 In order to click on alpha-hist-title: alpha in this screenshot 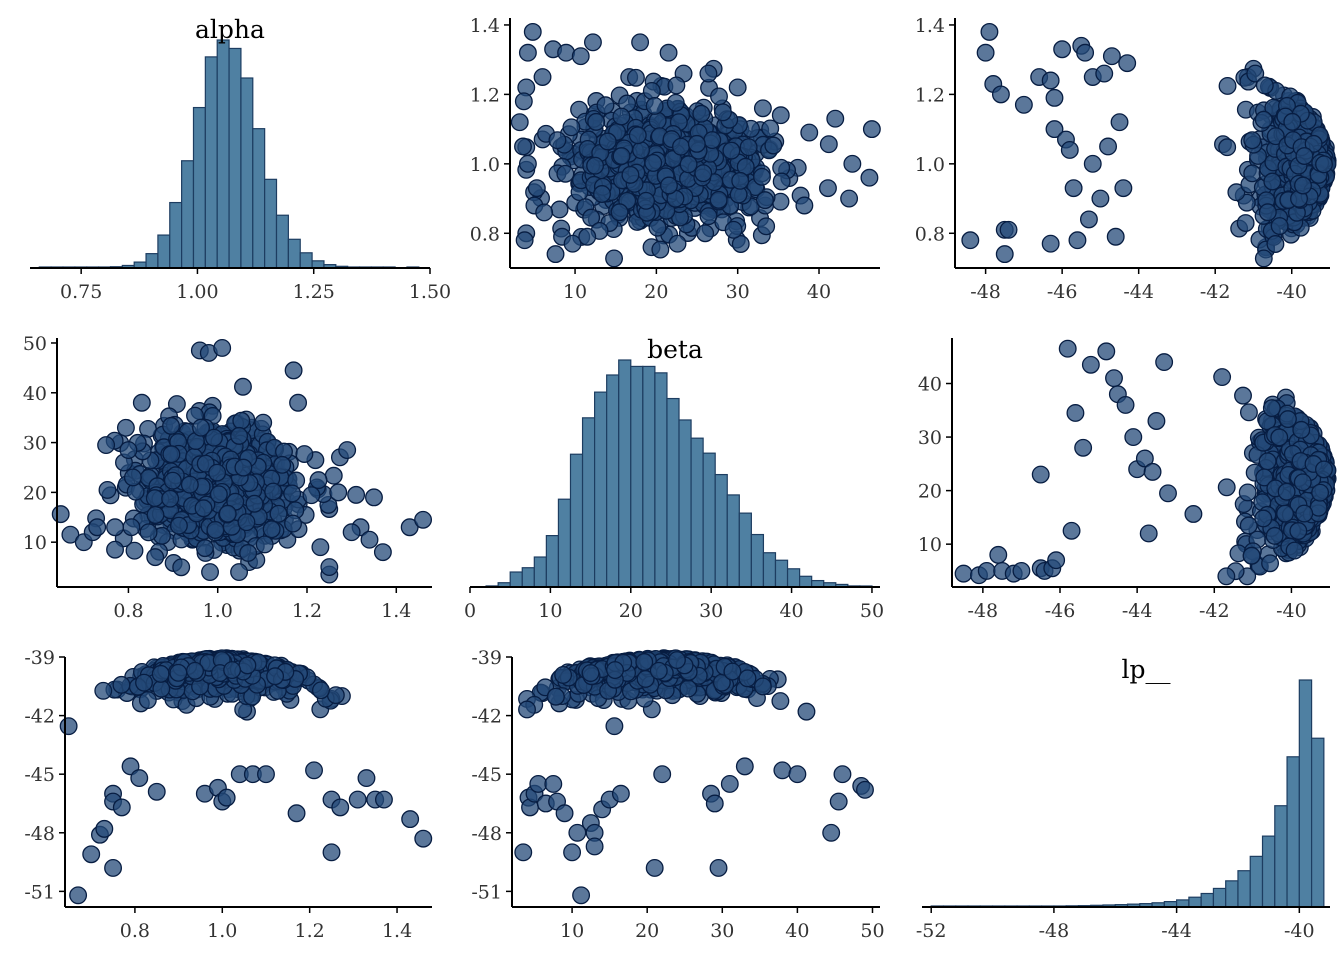, I will do `click(230, 29)`.